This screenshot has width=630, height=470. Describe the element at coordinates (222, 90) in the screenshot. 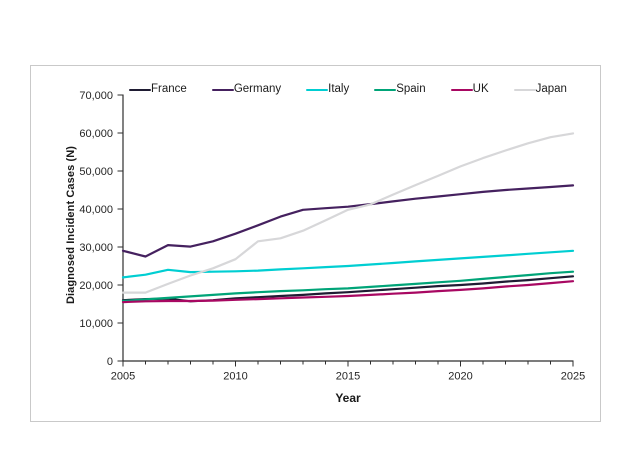

I see `legend-line-swatch-germany` at that location.